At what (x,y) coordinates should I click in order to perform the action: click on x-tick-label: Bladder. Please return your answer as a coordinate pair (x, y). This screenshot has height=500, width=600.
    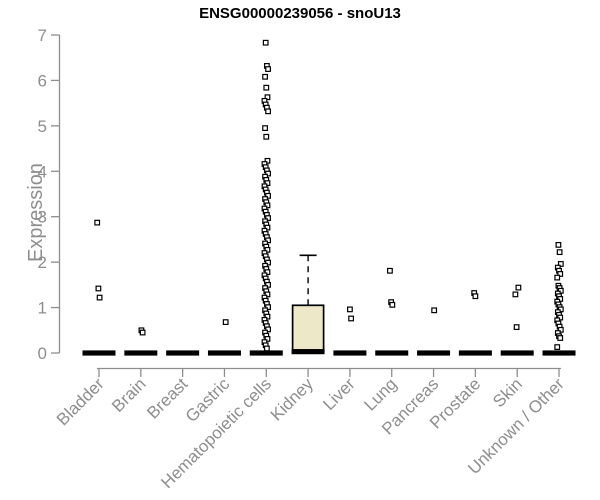
    Looking at the image, I should click on (80, 401).